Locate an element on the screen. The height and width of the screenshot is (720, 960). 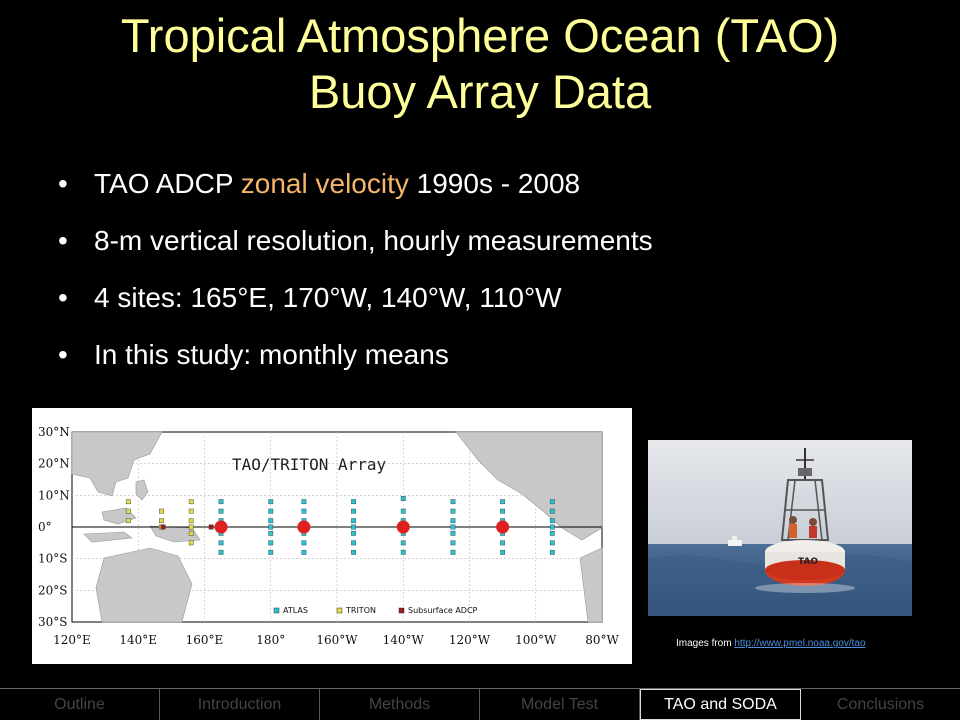
bullet-text: TAO ADCP is located at coordinates (167, 183).